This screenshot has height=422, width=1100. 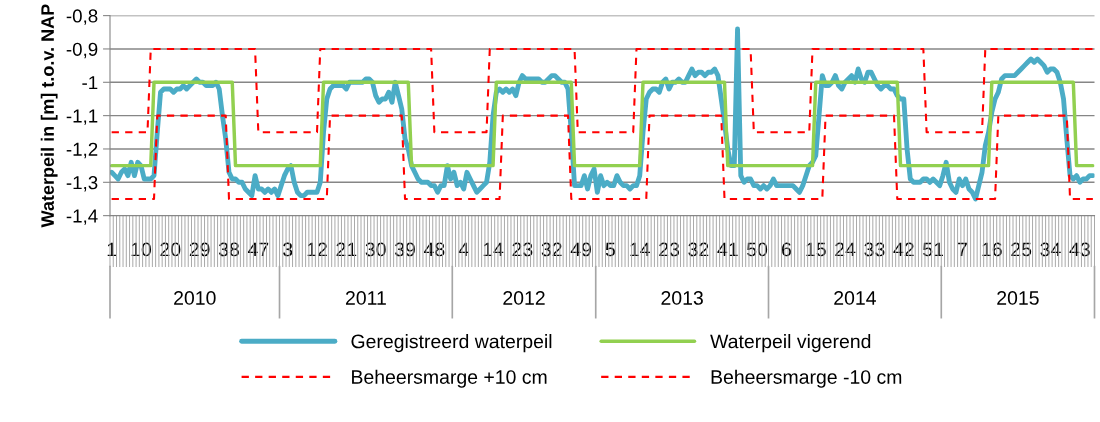 I want to click on x-tick-label: 15, so click(x=816, y=249).